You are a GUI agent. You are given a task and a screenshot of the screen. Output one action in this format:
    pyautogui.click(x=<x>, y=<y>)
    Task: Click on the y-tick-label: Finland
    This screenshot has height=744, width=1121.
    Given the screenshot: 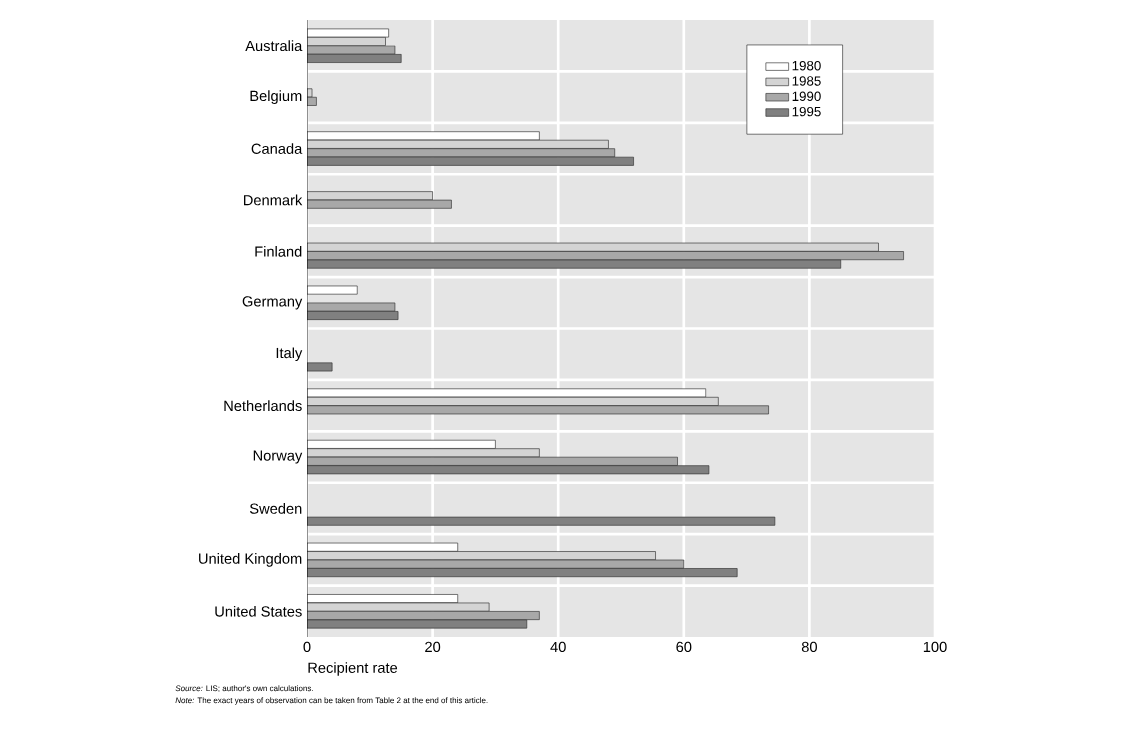 What is the action you would take?
    pyautogui.click(x=278, y=251)
    